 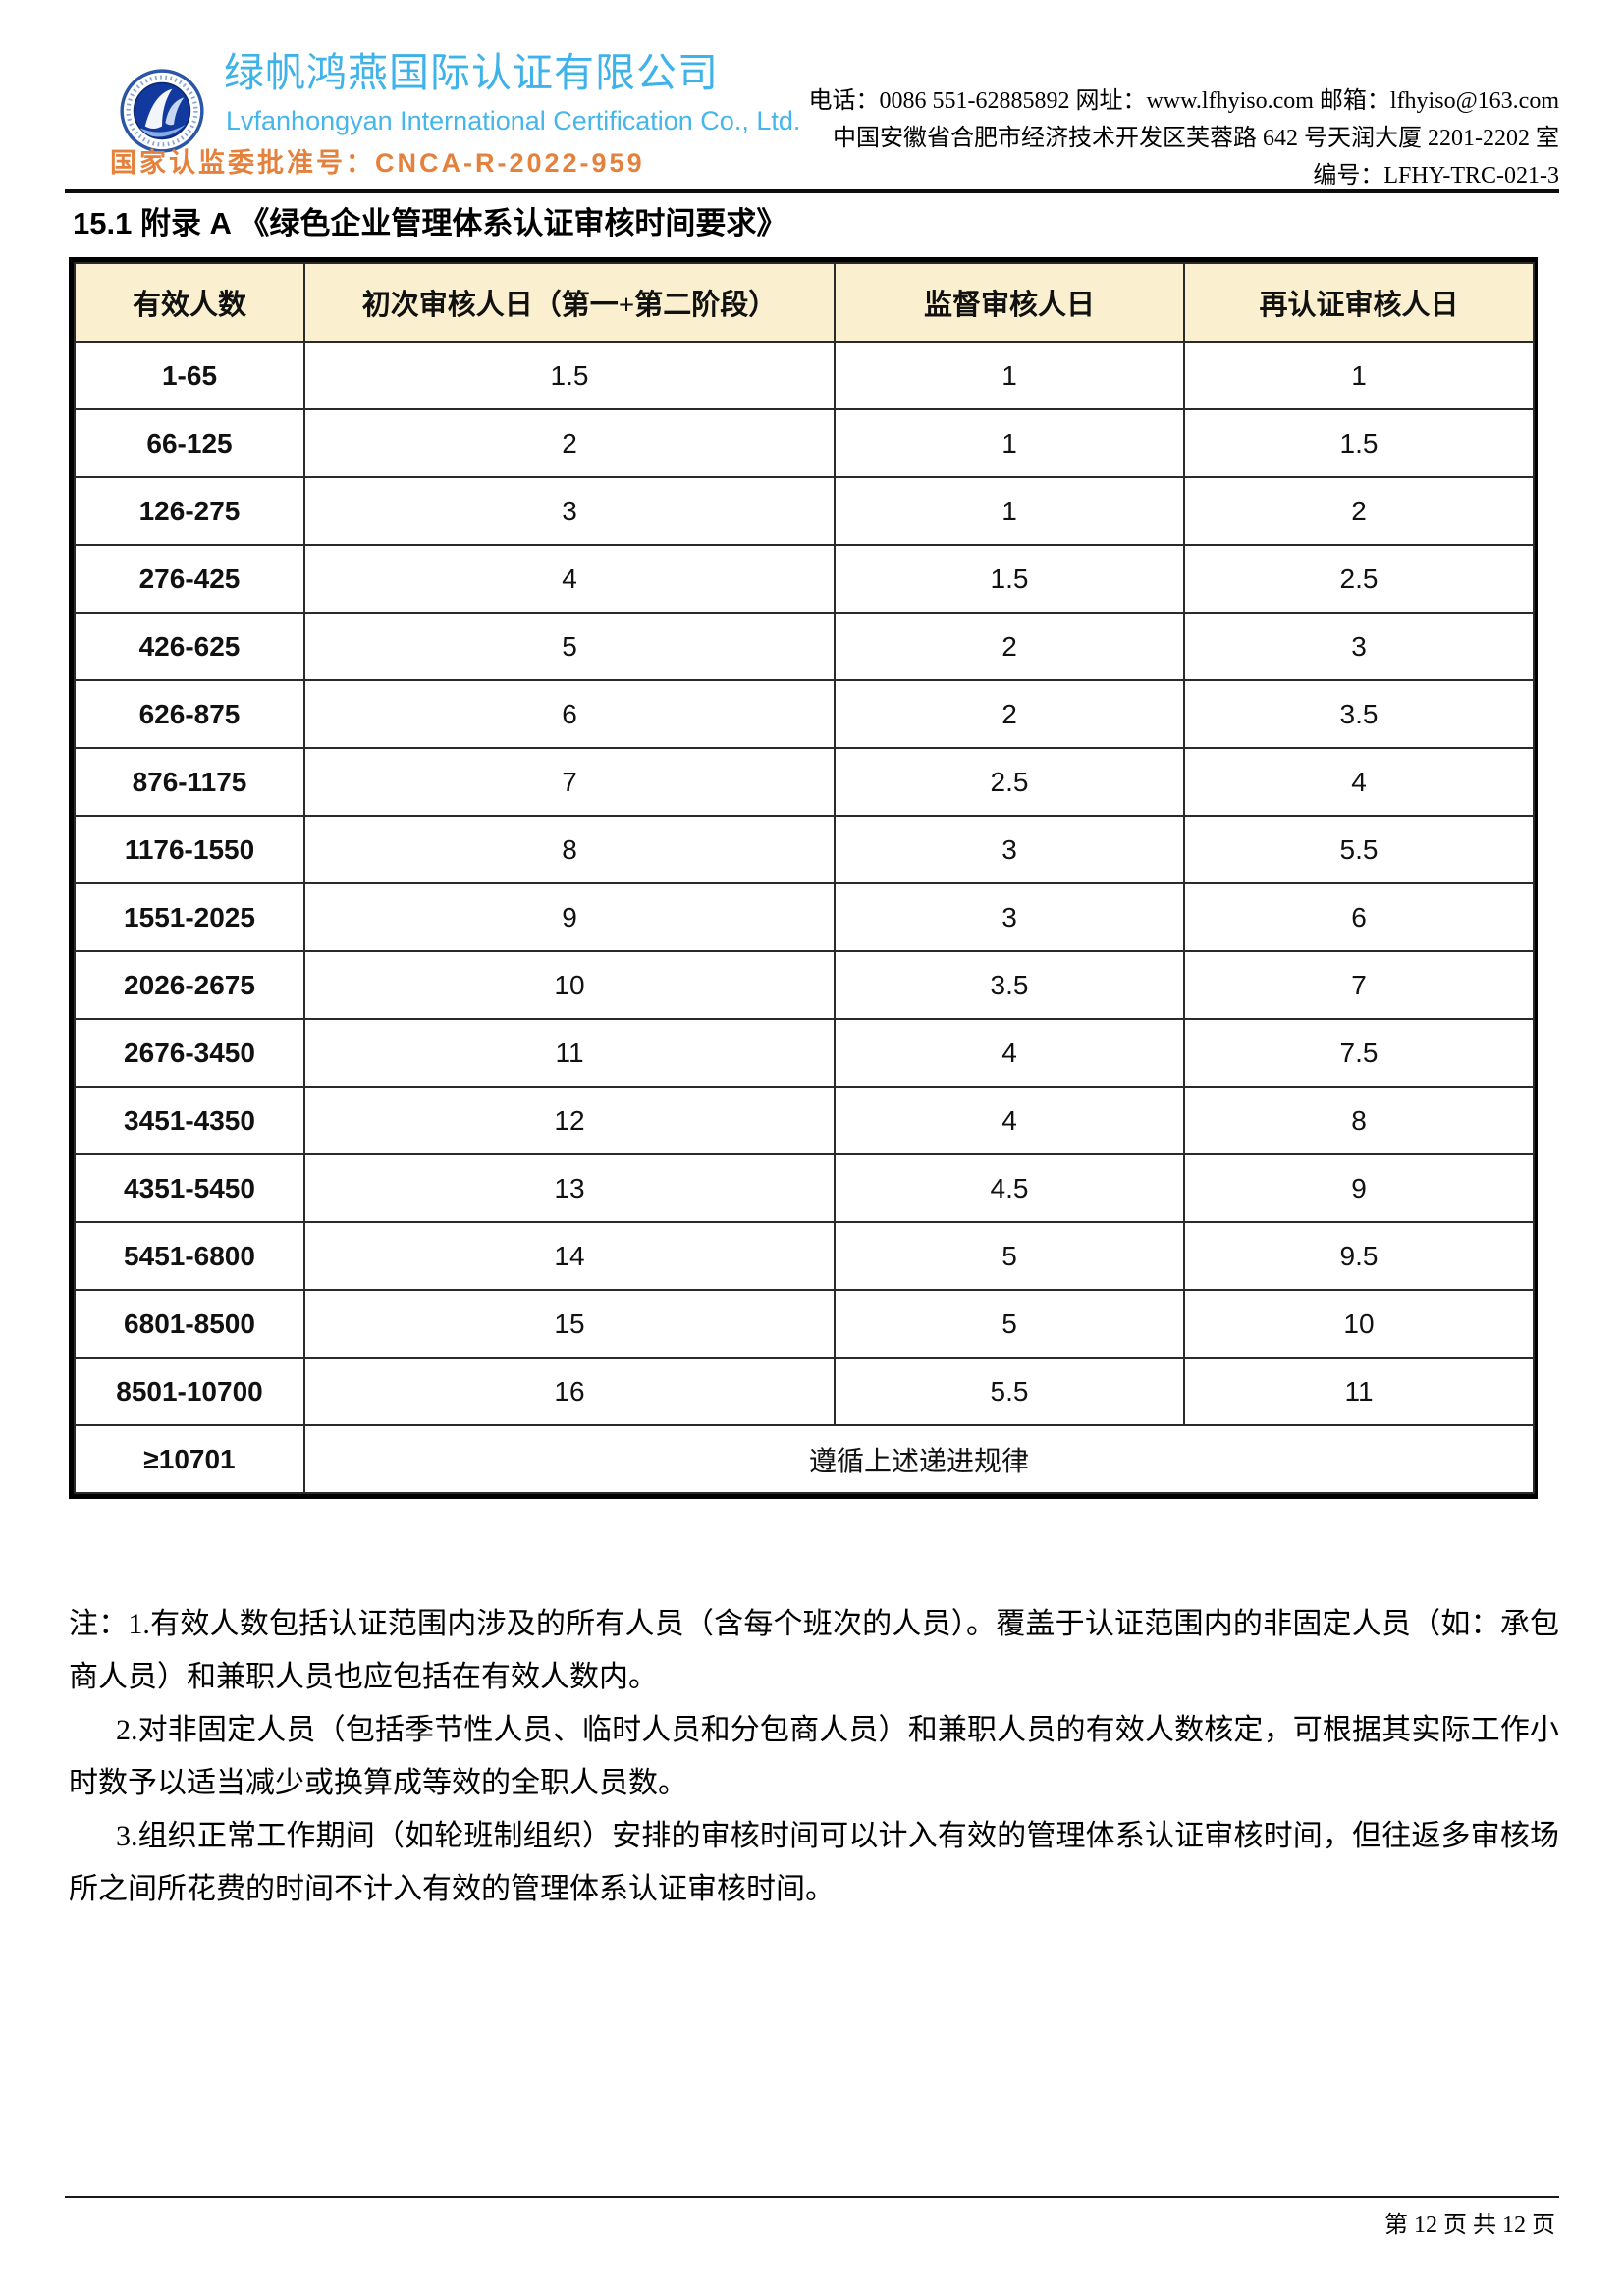 What do you see at coordinates (569, 1120) in the screenshot?
I see `cell-audit-days: 12` at bounding box center [569, 1120].